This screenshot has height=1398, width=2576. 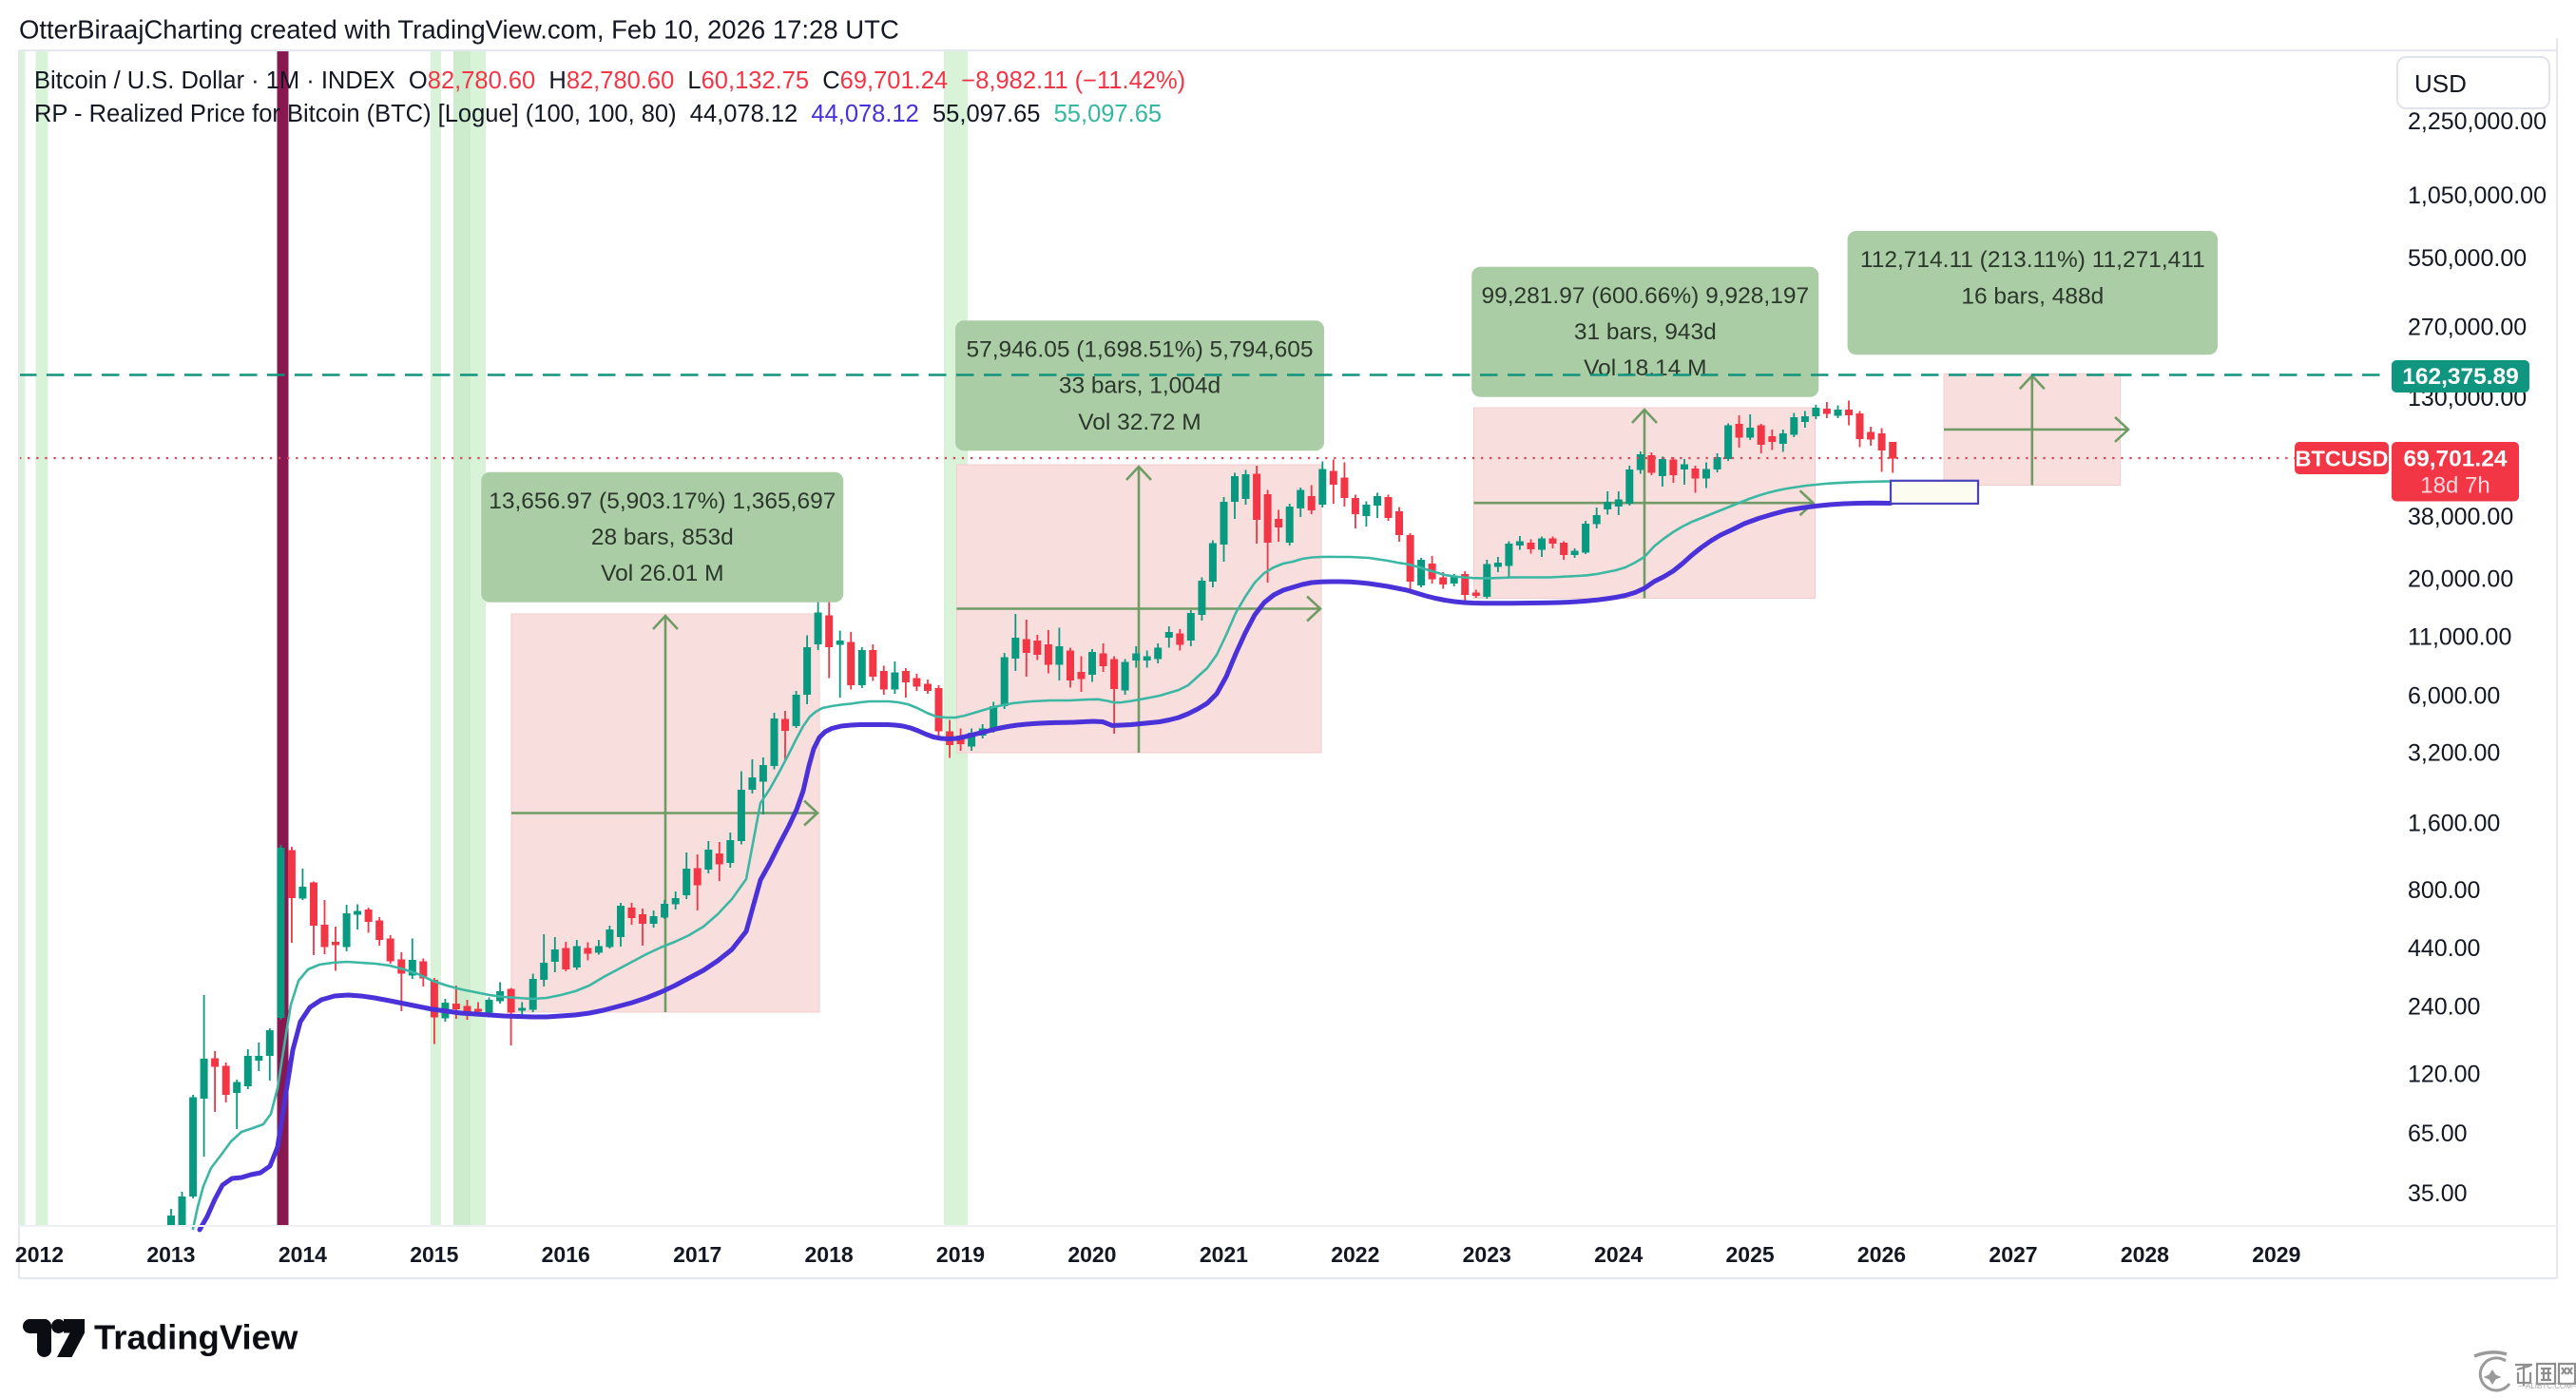 What do you see at coordinates (1645, 296) in the screenshot?
I see `svg-text: 99,281.97 (600.66%) 9,928,197` at bounding box center [1645, 296].